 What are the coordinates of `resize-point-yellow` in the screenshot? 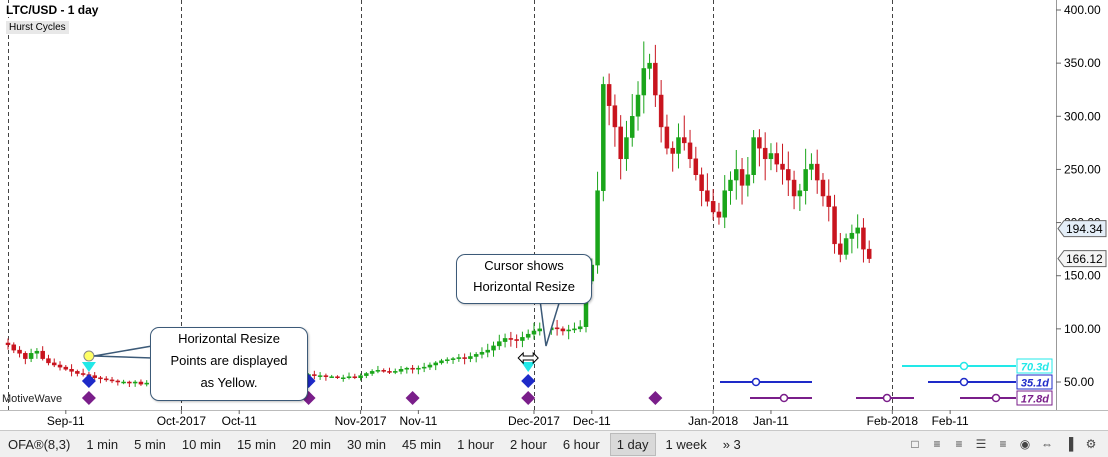 It's located at (89, 356).